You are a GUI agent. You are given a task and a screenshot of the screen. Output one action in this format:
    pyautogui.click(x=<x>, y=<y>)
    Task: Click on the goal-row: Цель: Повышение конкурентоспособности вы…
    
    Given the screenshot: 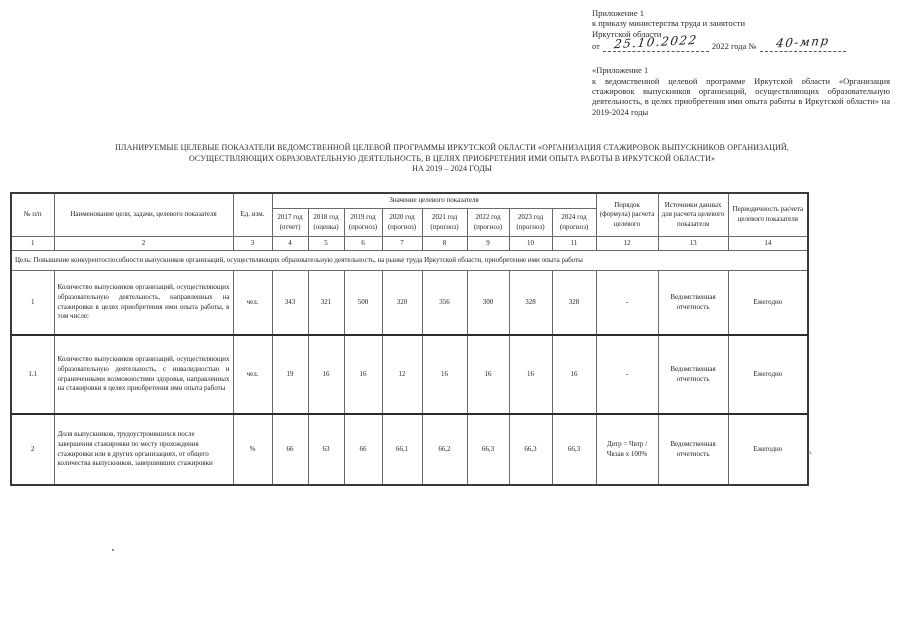 What is the action you would take?
    pyautogui.click(x=409, y=260)
    